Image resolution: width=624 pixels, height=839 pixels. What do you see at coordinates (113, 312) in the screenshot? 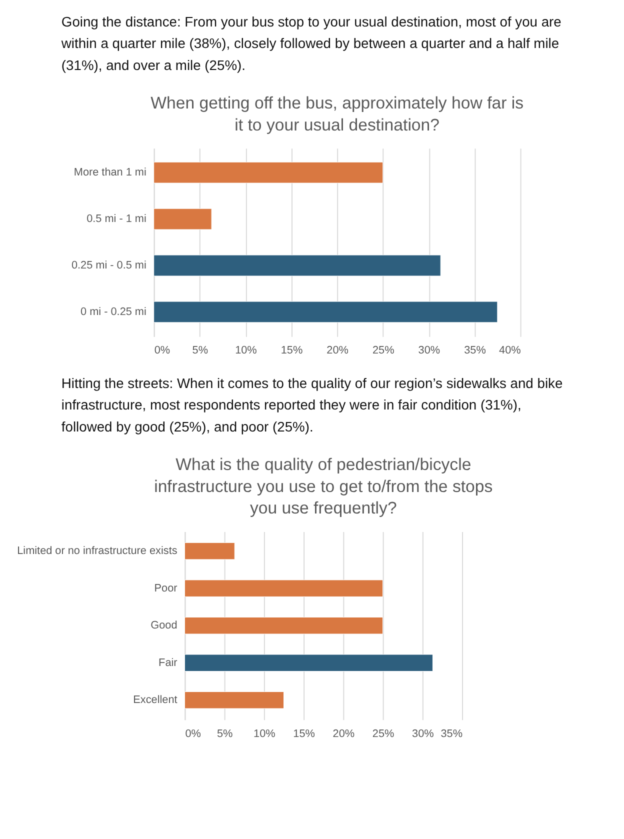
I see `y-tick-label: 0 mi - 0.25 mi` at bounding box center [113, 312].